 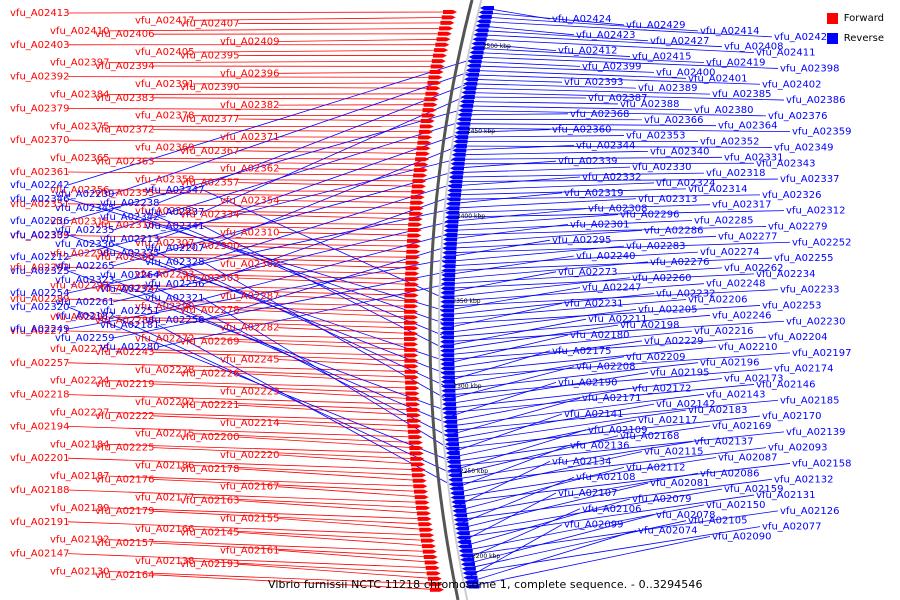 I want to click on gene-label-forward: vfu_A02163, so click(x=209, y=501).